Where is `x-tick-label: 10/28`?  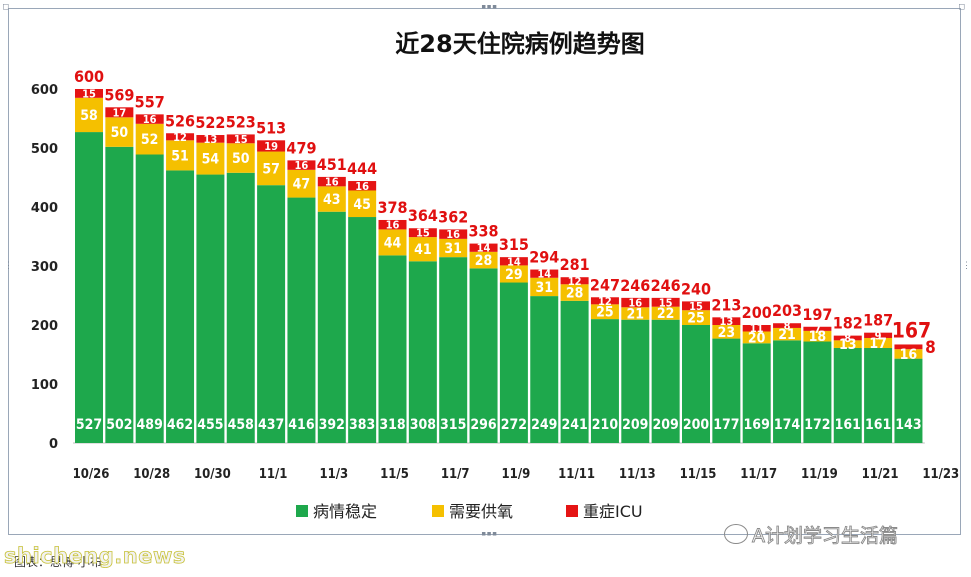 x-tick-label: 10/28 is located at coordinates (151, 474).